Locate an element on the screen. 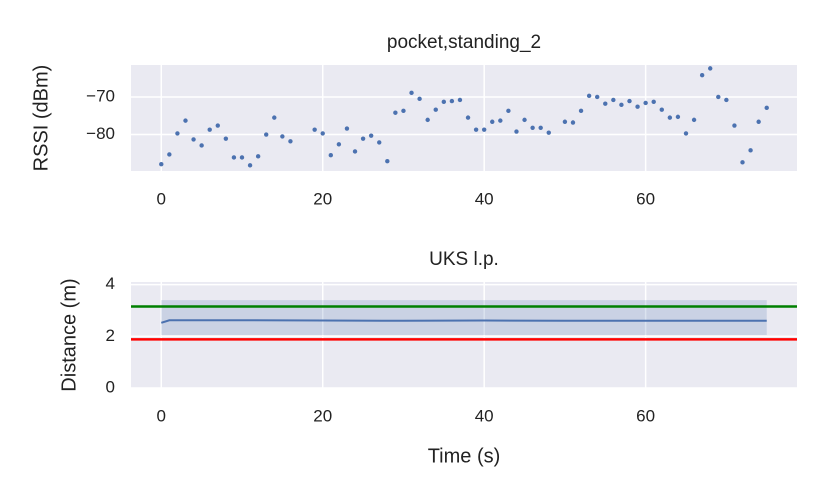 The width and height of the screenshot is (830, 498). subplot-title: UKS l.p. is located at coordinates (464, 259).